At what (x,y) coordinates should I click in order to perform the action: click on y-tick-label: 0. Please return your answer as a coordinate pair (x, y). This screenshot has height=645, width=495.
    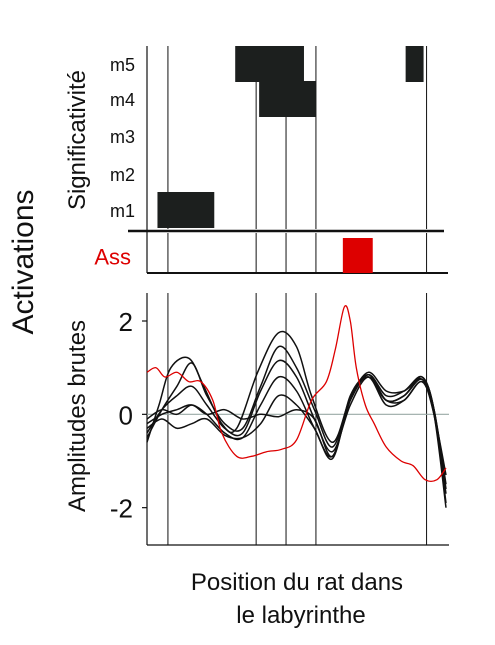
    Looking at the image, I should click on (126, 415).